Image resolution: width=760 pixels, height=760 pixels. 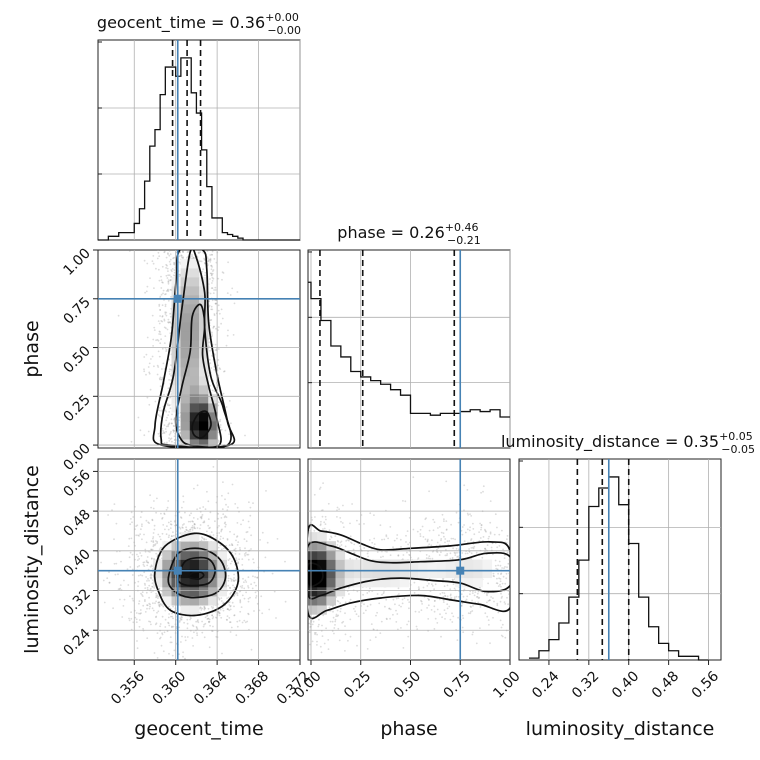 I want to click on panel-inner, so click(x=193, y=563).